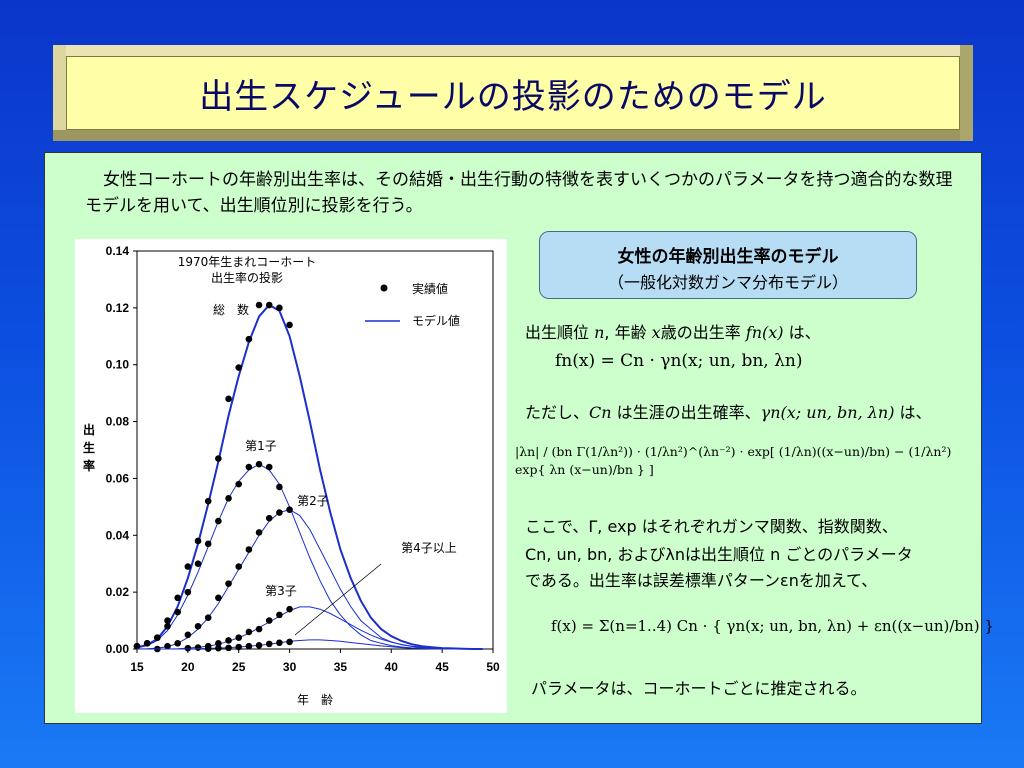 The image size is (1024, 768). I want to click on explanation-line-4: Cn, un, bn, およびλnは出生順位 n ごとのパラメータ, so click(719, 554).